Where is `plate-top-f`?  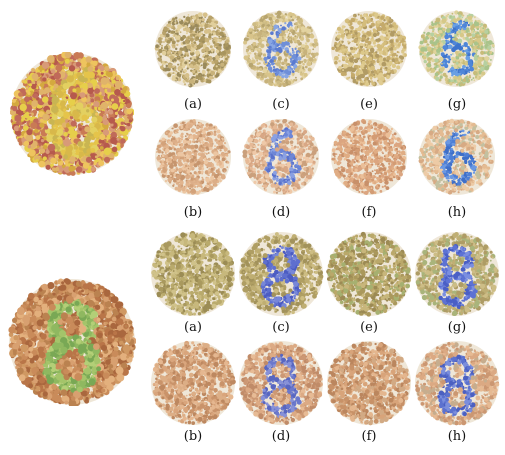
plate-top-f is located at coordinates (369, 157).